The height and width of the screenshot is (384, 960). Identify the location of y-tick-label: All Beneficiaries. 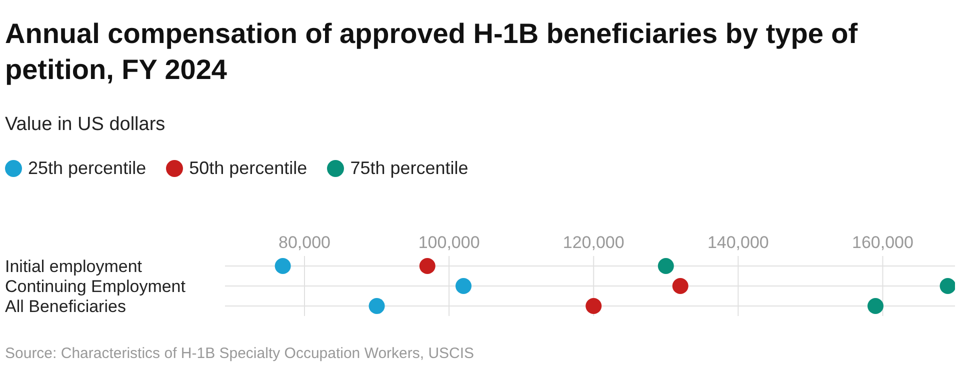
(65, 306).